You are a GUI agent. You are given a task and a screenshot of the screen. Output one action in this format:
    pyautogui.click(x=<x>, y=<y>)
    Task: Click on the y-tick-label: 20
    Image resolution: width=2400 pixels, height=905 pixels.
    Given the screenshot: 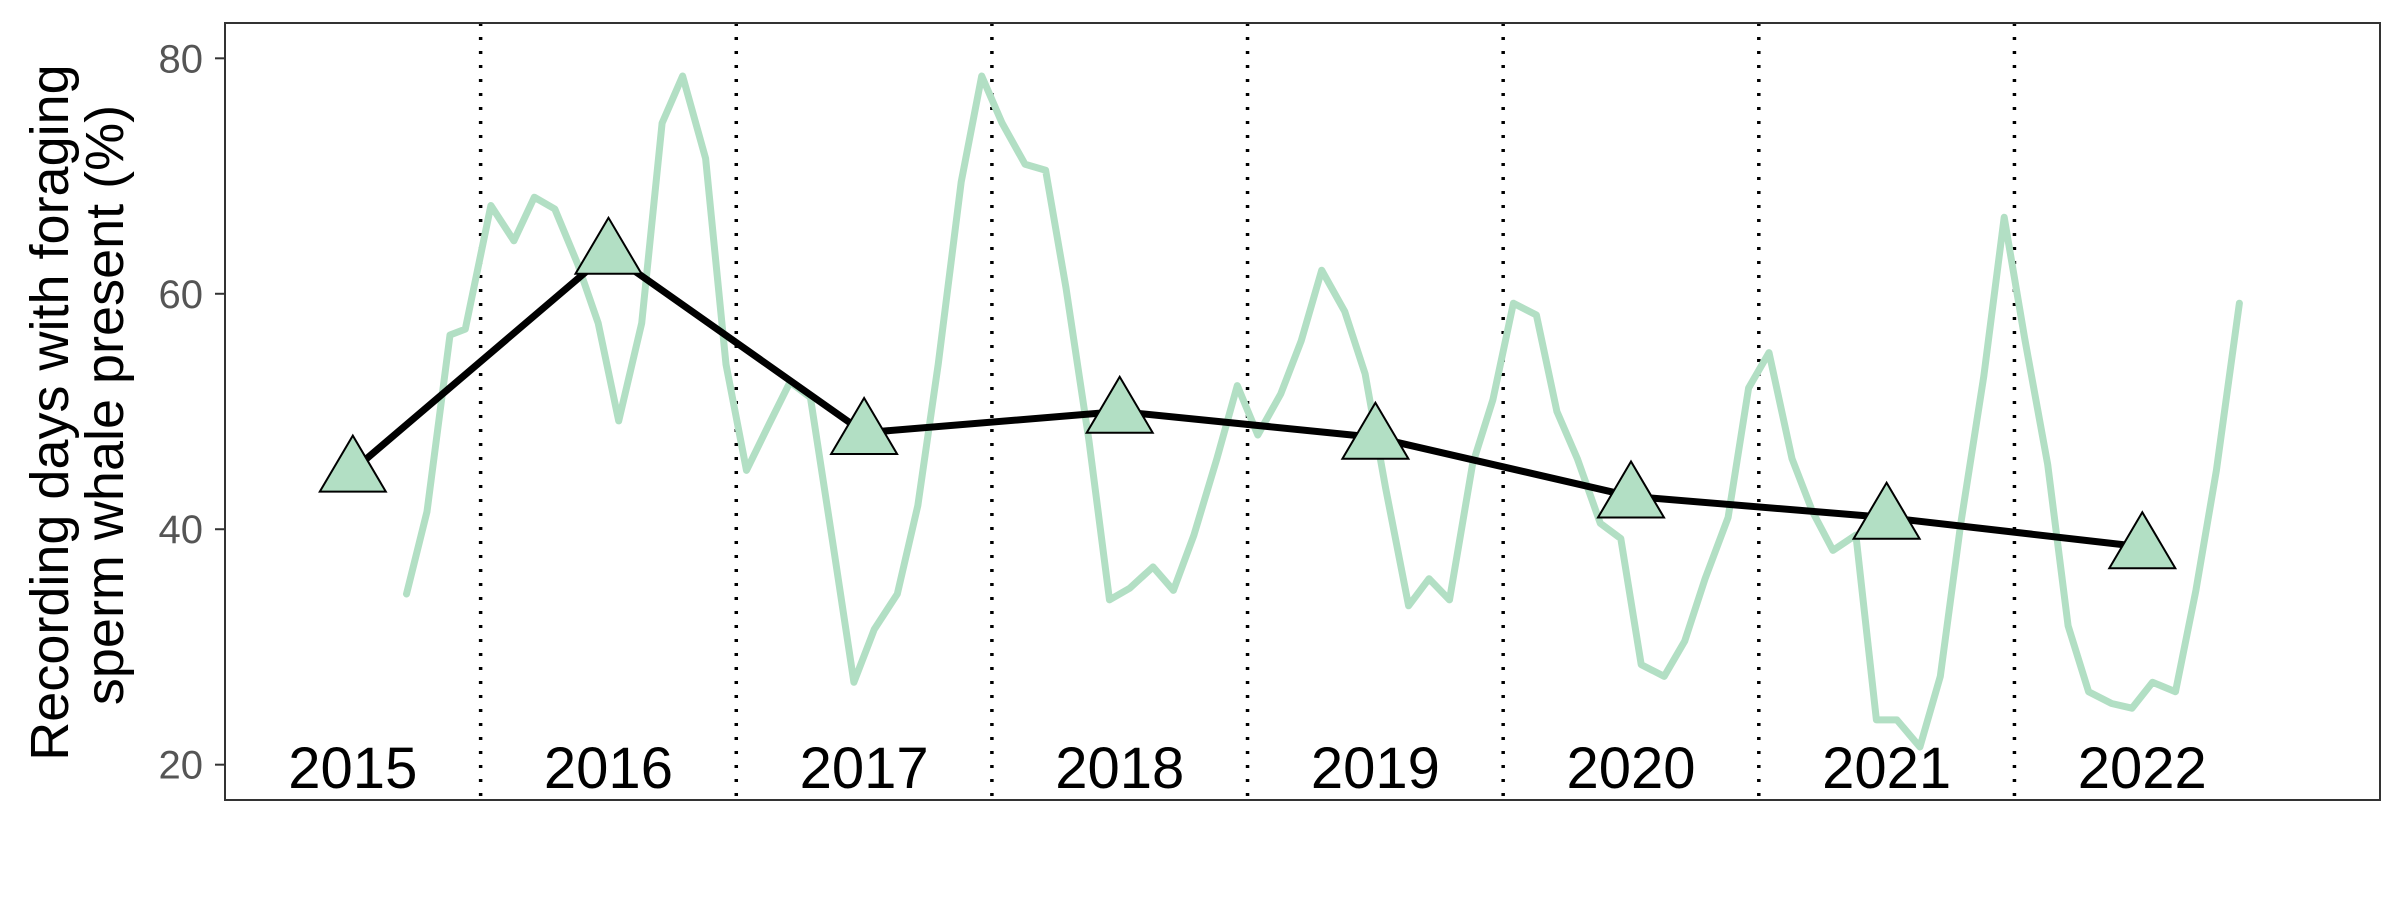 What is the action you would take?
    pyautogui.click(x=181, y=766)
    